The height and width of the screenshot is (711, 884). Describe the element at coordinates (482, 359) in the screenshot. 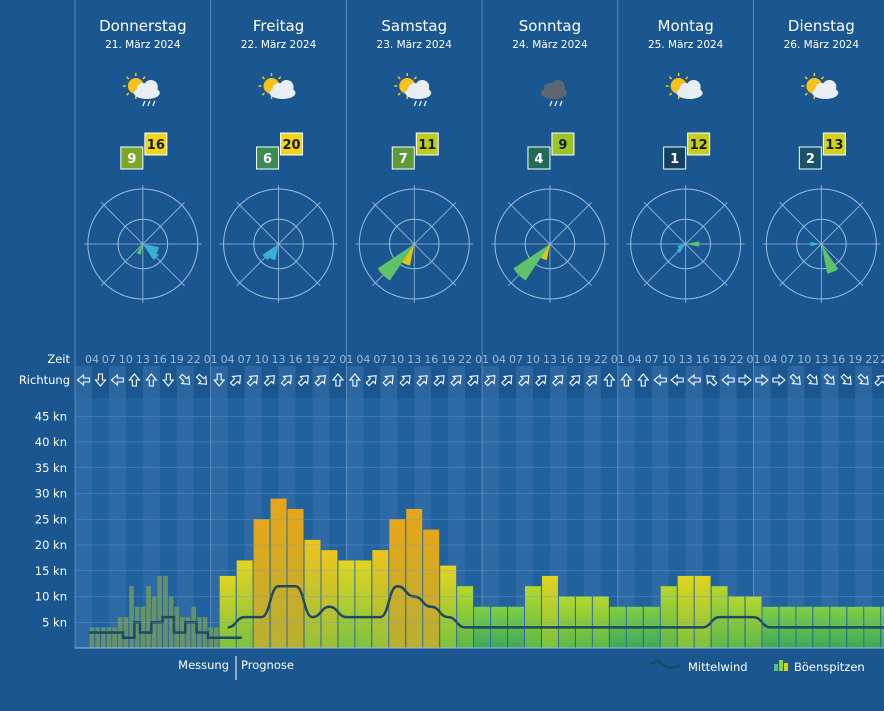

I see `hour-tick-label: 01` at that location.